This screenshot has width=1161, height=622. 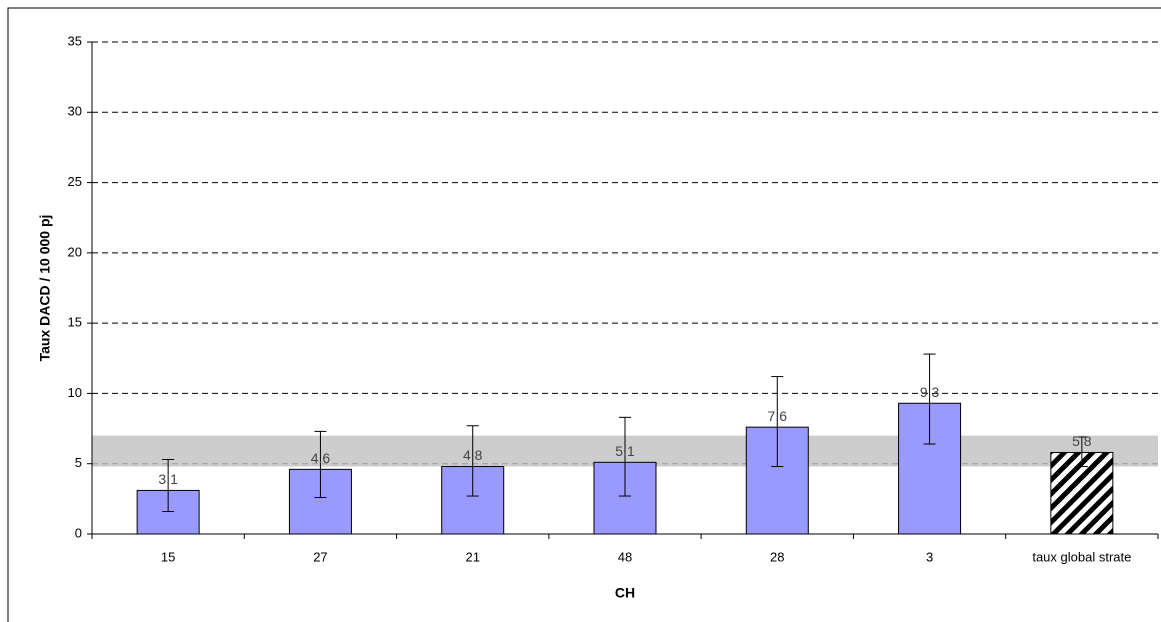 What do you see at coordinates (78, 532) in the screenshot?
I see `y-tick-label: 0` at bounding box center [78, 532].